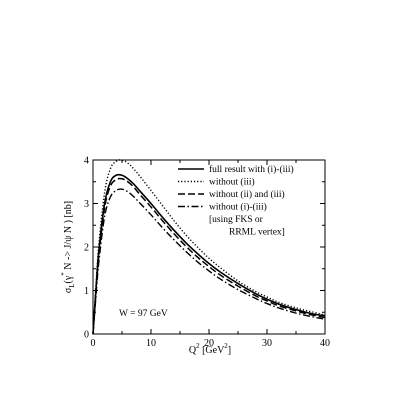  What do you see at coordinates (86, 204) in the screenshot?
I see `y-tick-label: 3` at bounding box center [86, 204].